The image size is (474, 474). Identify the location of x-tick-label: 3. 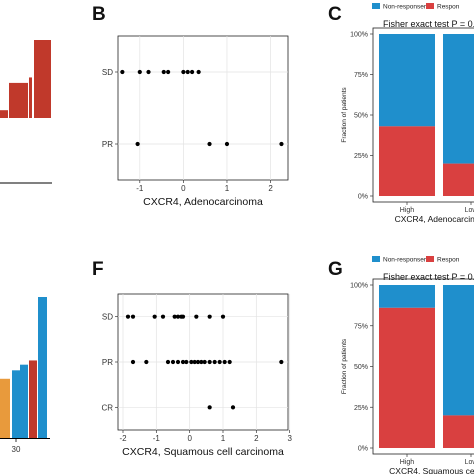
(289, 438).